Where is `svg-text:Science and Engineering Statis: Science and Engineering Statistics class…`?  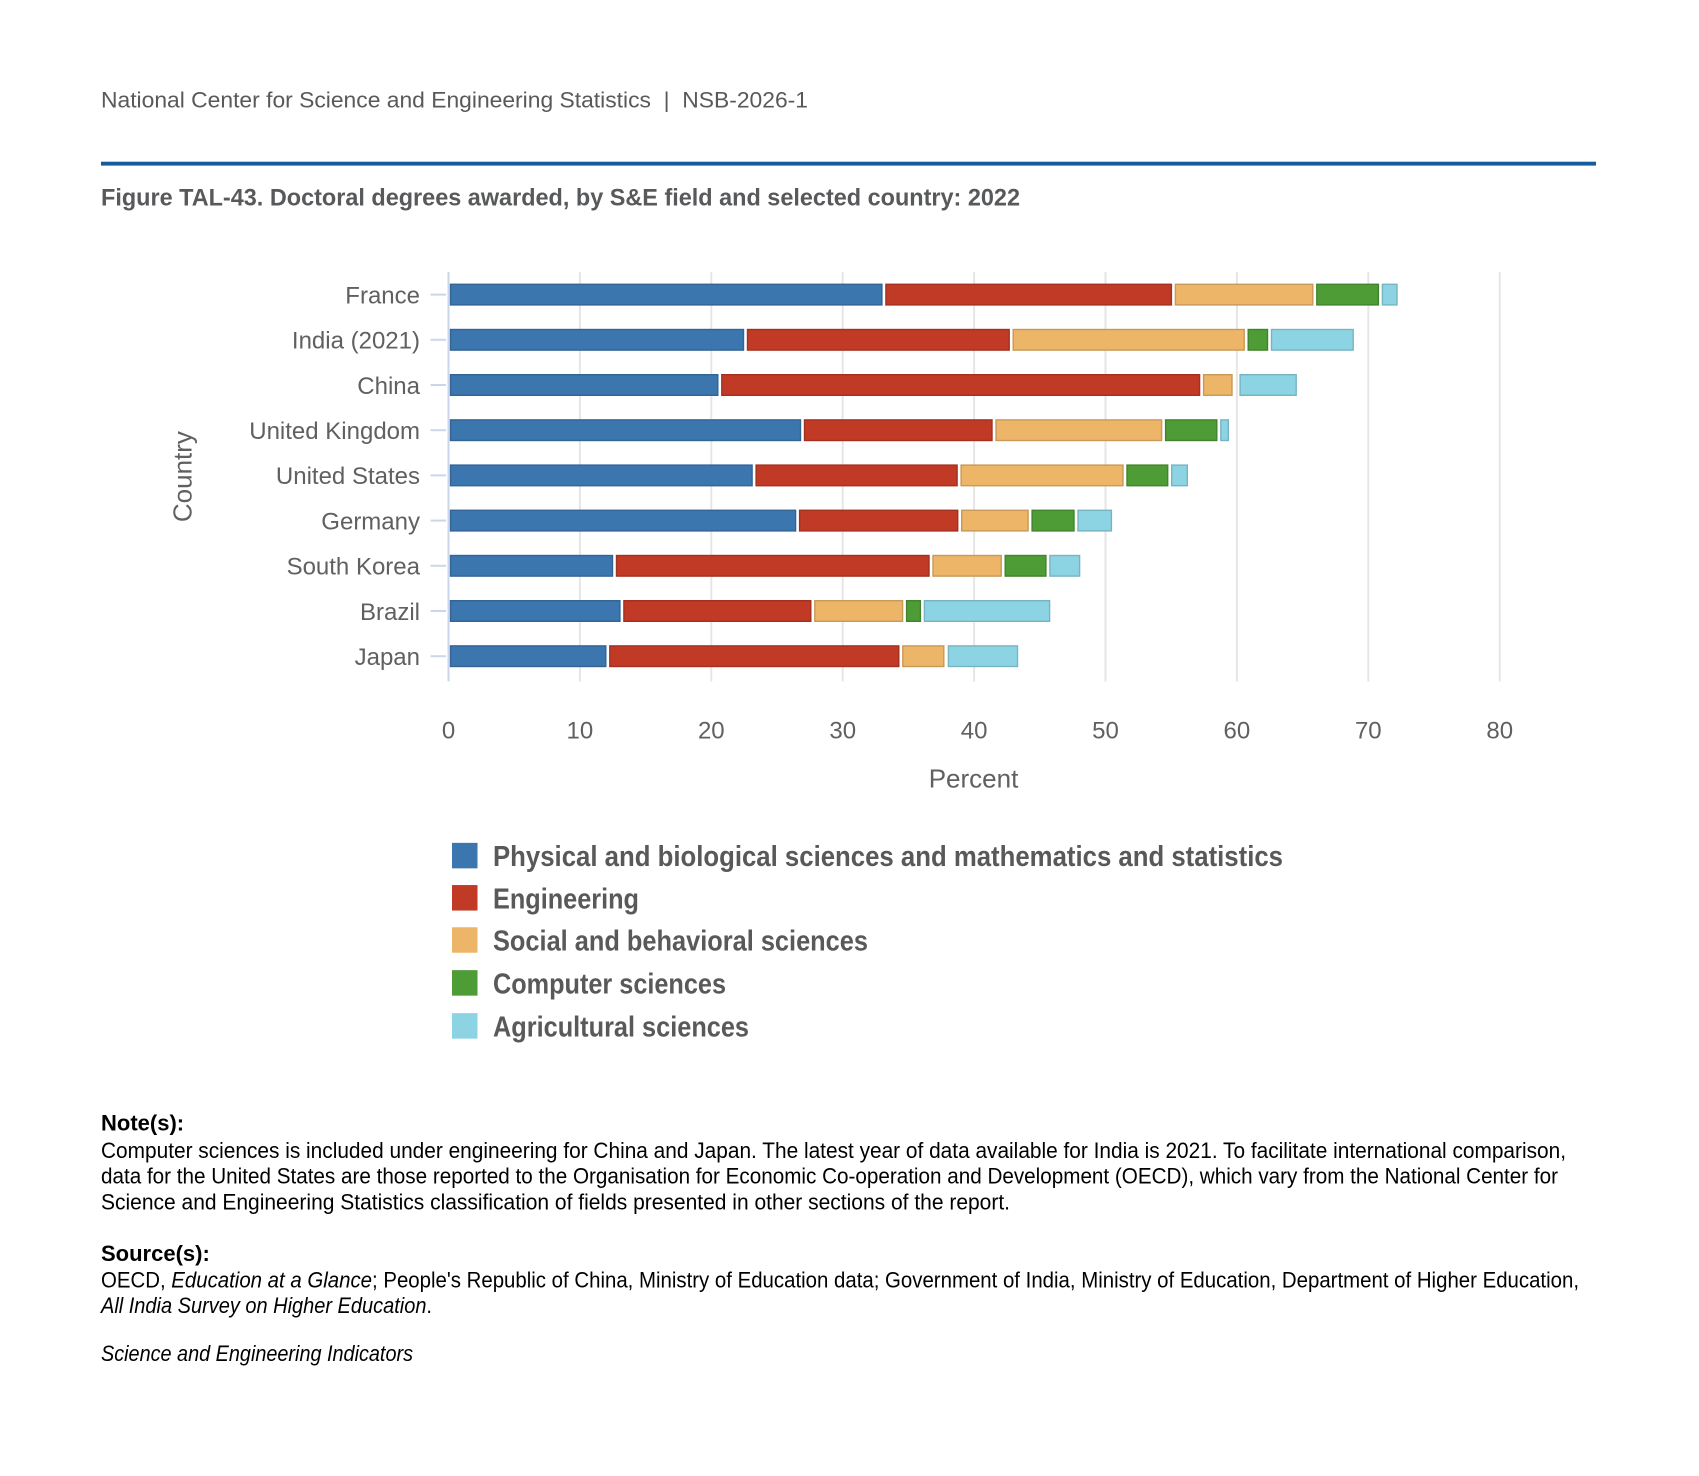 svg-text:Science and Engineering Statis: Science and Engineering Statistics class… is located at coordinates (555, 1202).